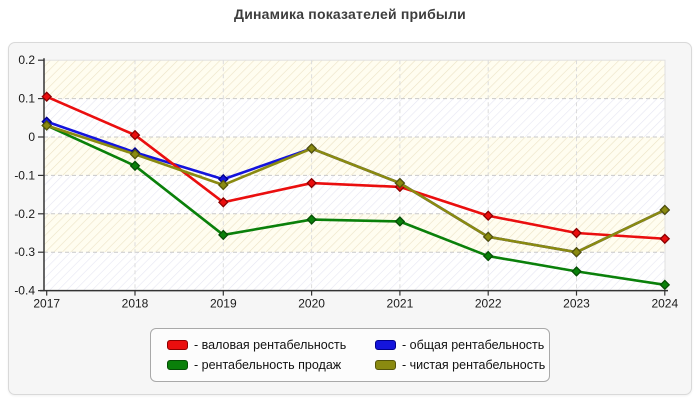  What do you see at coordinates (350, 14) in the screenshot?
I see `page-title: Динамика показателей прибыли` at bounding box center [350, 14].